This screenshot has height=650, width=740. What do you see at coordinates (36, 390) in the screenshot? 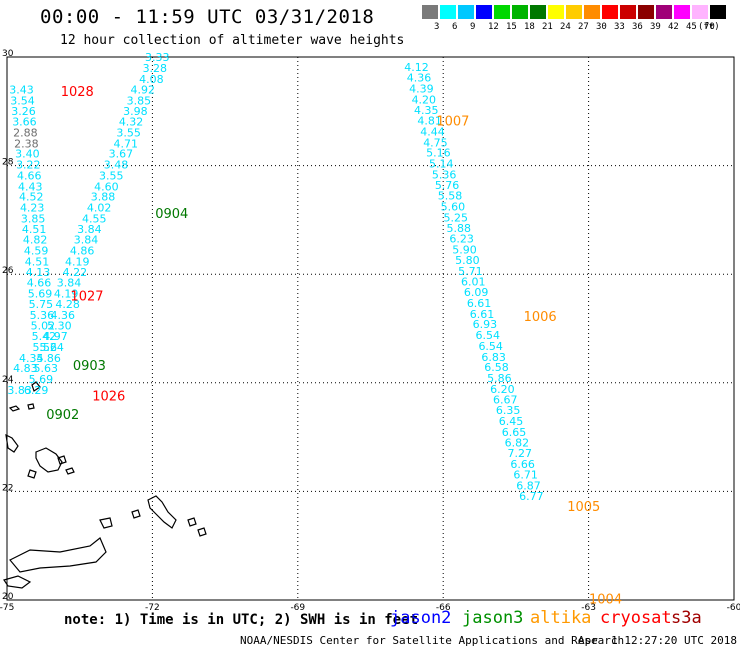
I see `wave-height-value: 6.29` at bounding box center [36, 390].